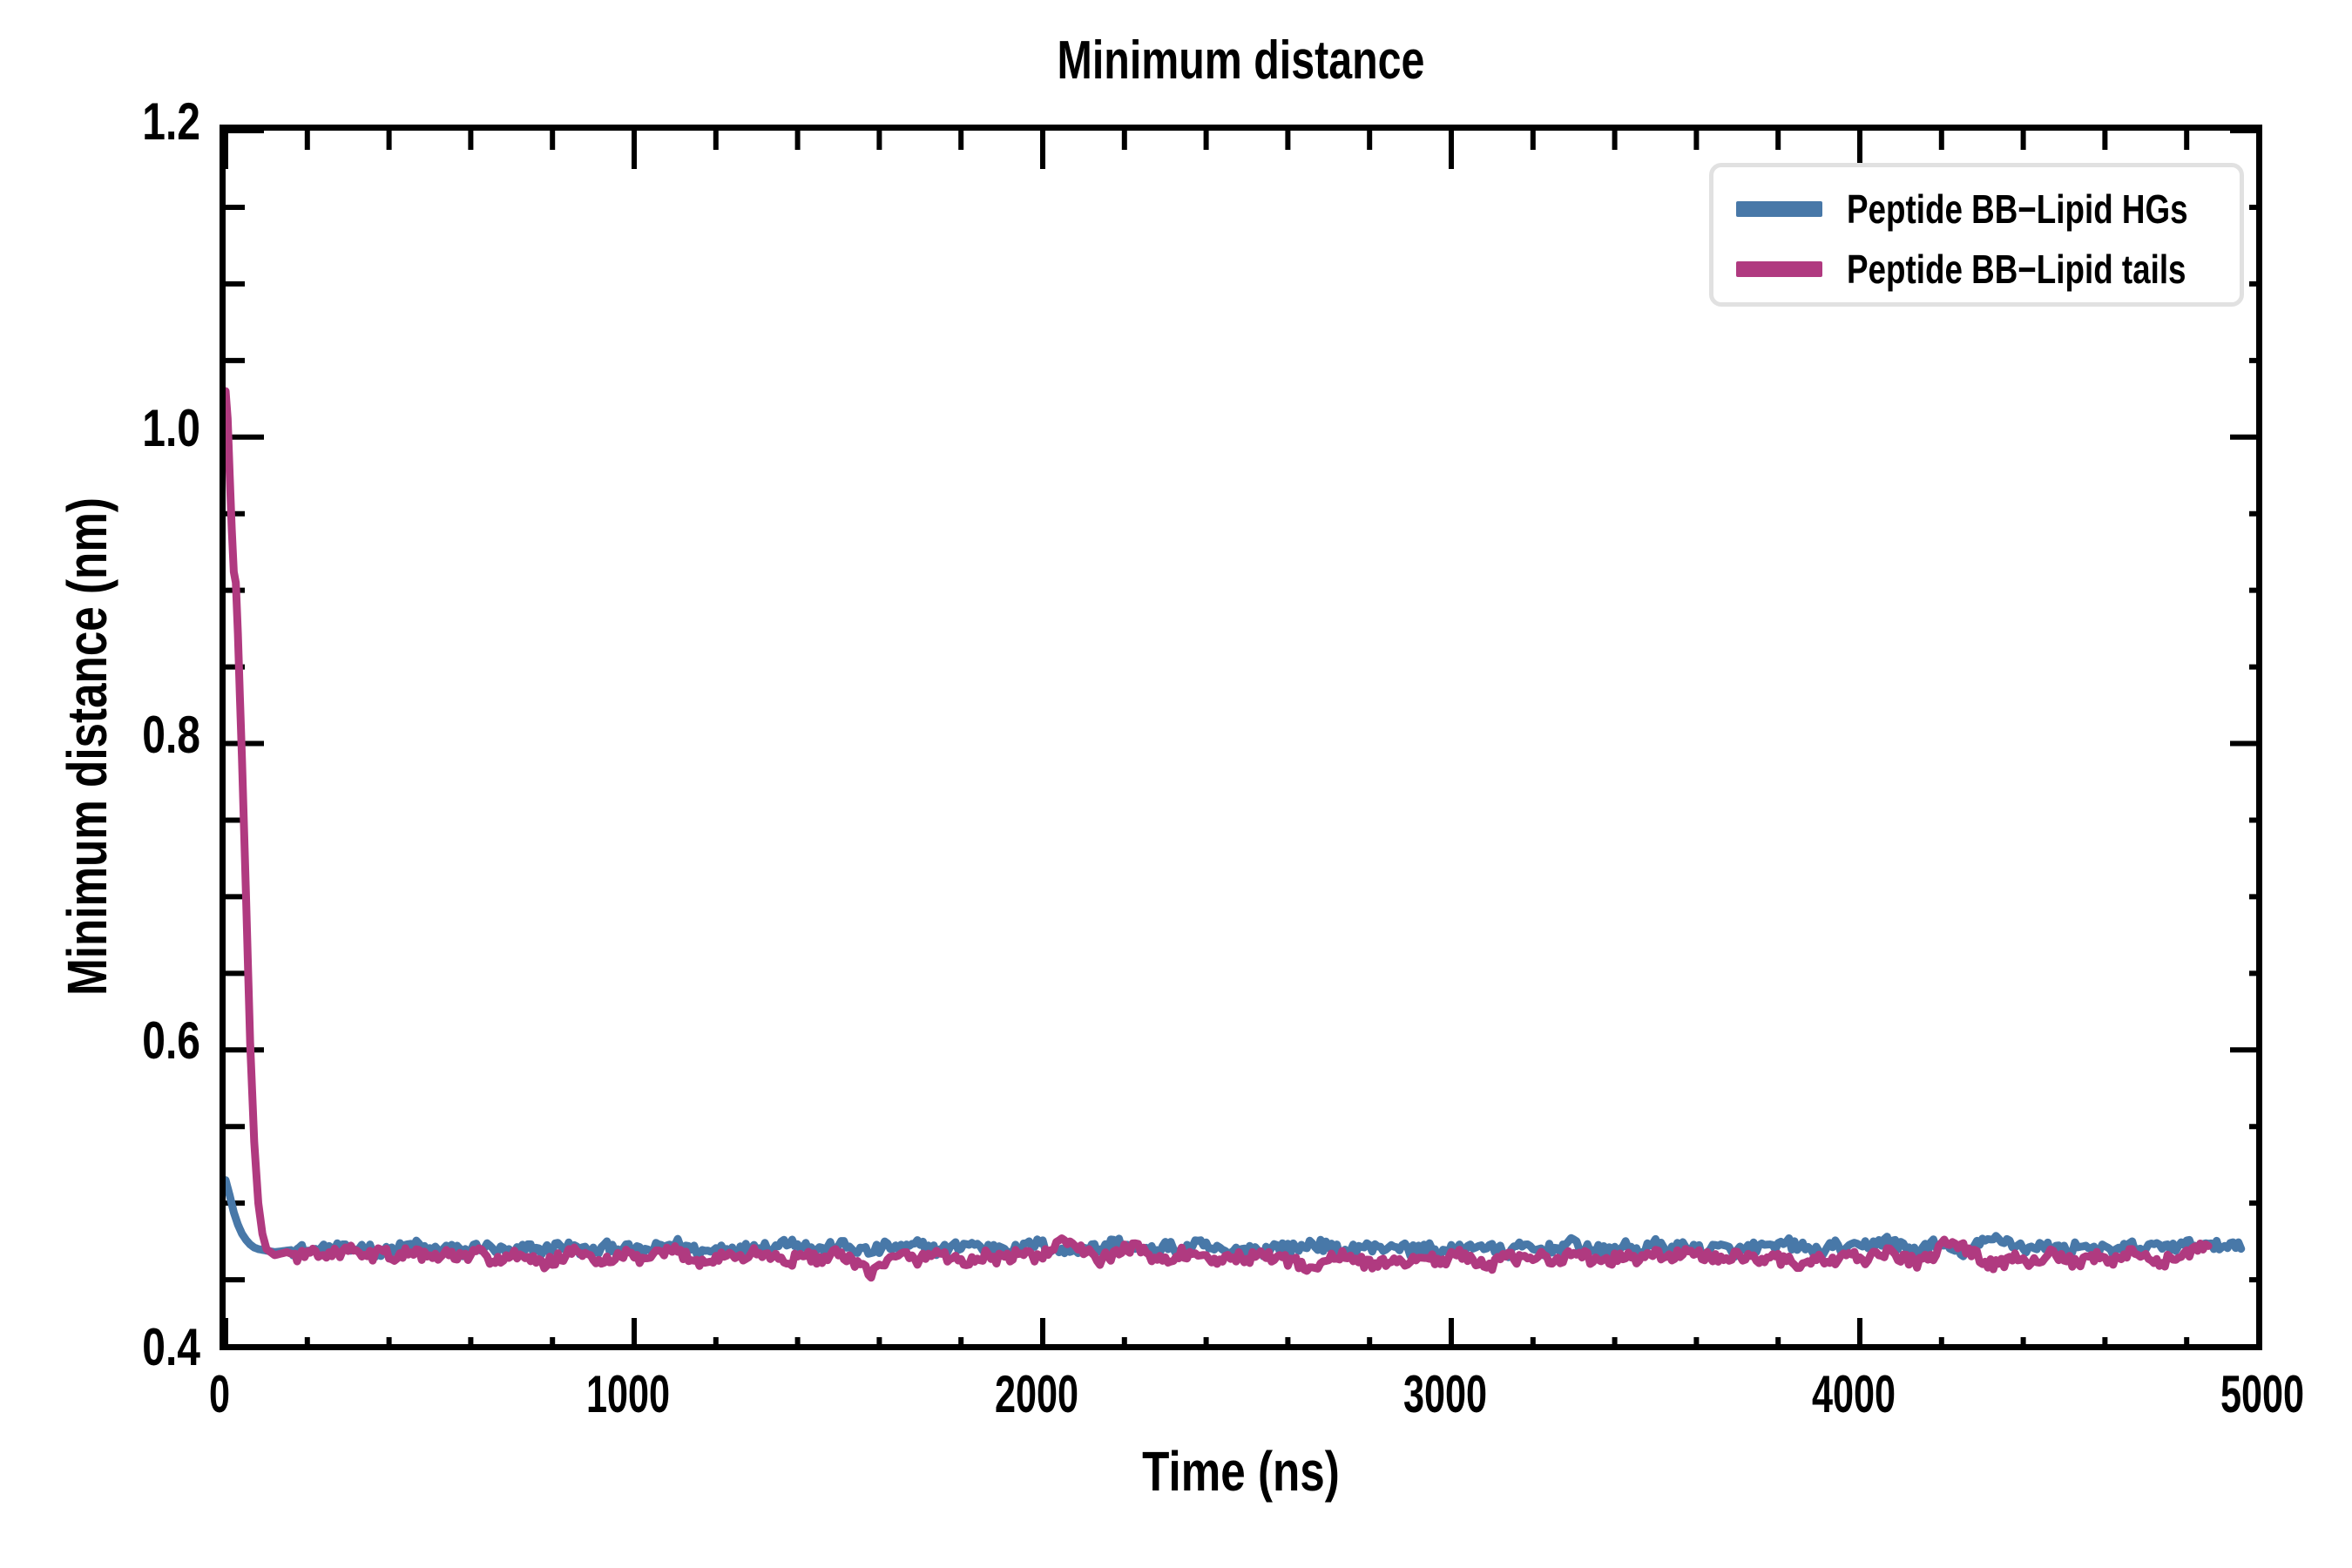 This screenshot has height=1568, width=2352. What do you see at coordinates (1779, 269) in the screenshot?
I see `legend-swatch-pink` at bounding box center [1779, 269].